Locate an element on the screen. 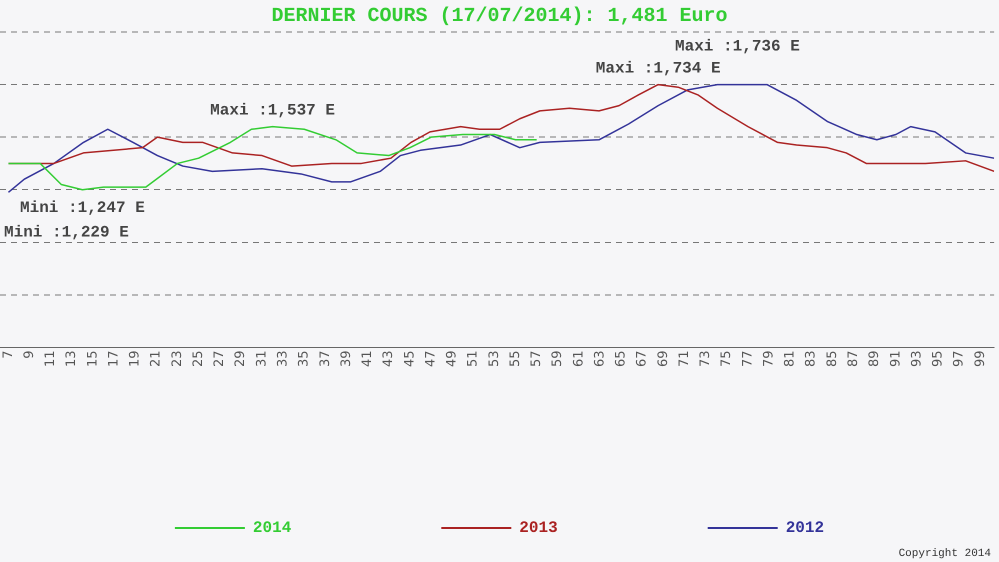 This screenshot has width=999, height=562. x-tick-label: 53 is located at coordinates (494, 359).